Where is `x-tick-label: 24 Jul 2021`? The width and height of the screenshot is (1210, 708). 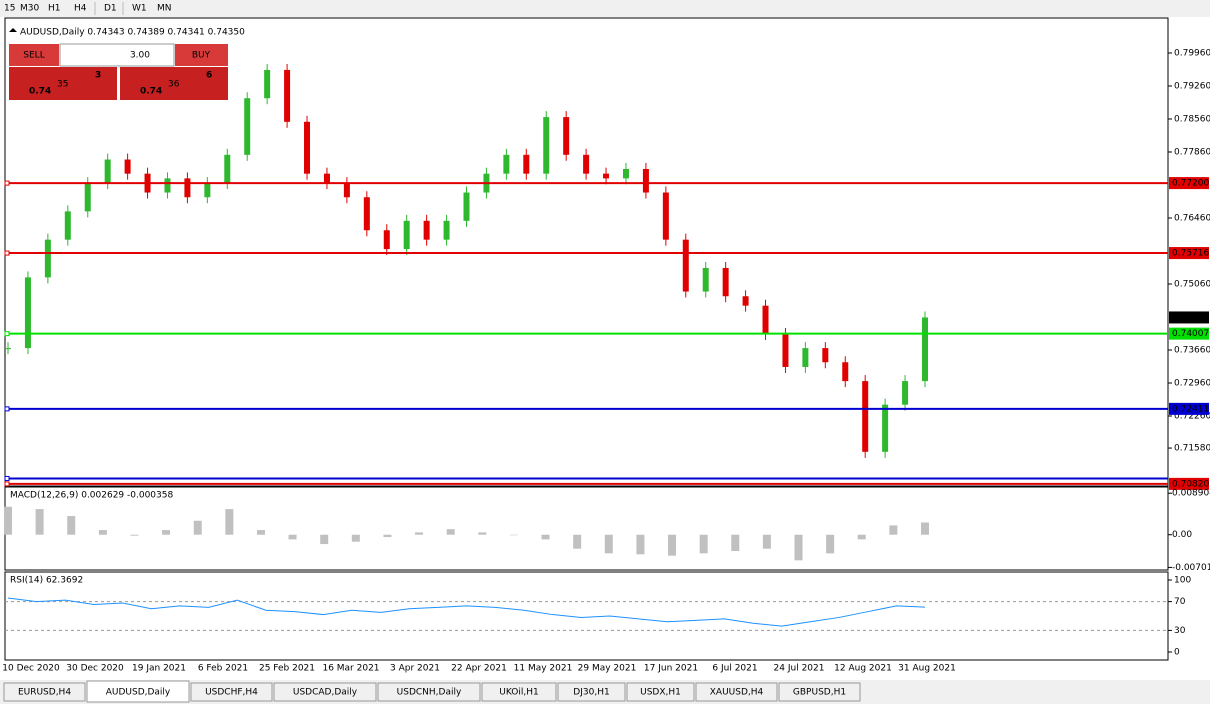
x-tick-label: 24 Jul 2021 is located at coordinates (799, 669).